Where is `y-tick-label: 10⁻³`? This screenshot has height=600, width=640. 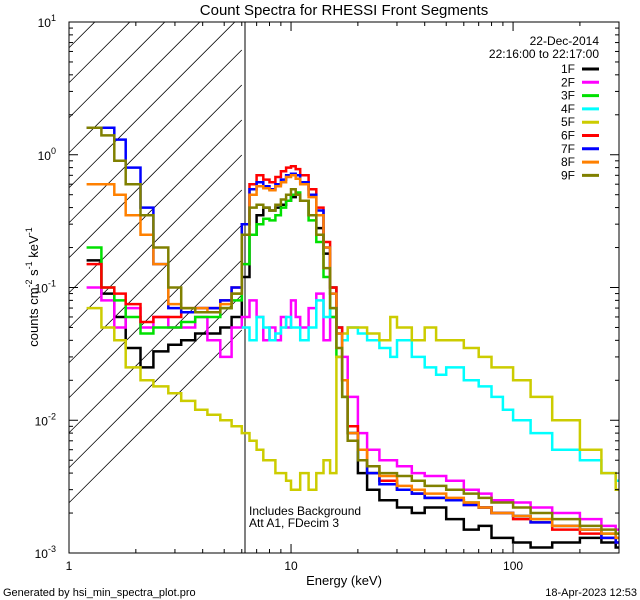
y-tick-label: 10⁻³ is located at coordinates (45, 552).